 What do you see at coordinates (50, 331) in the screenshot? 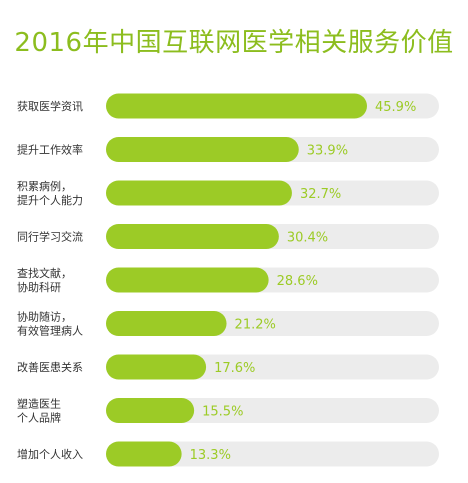
I see `category-label: 有效管理病人` at bounding box center [50, 331].